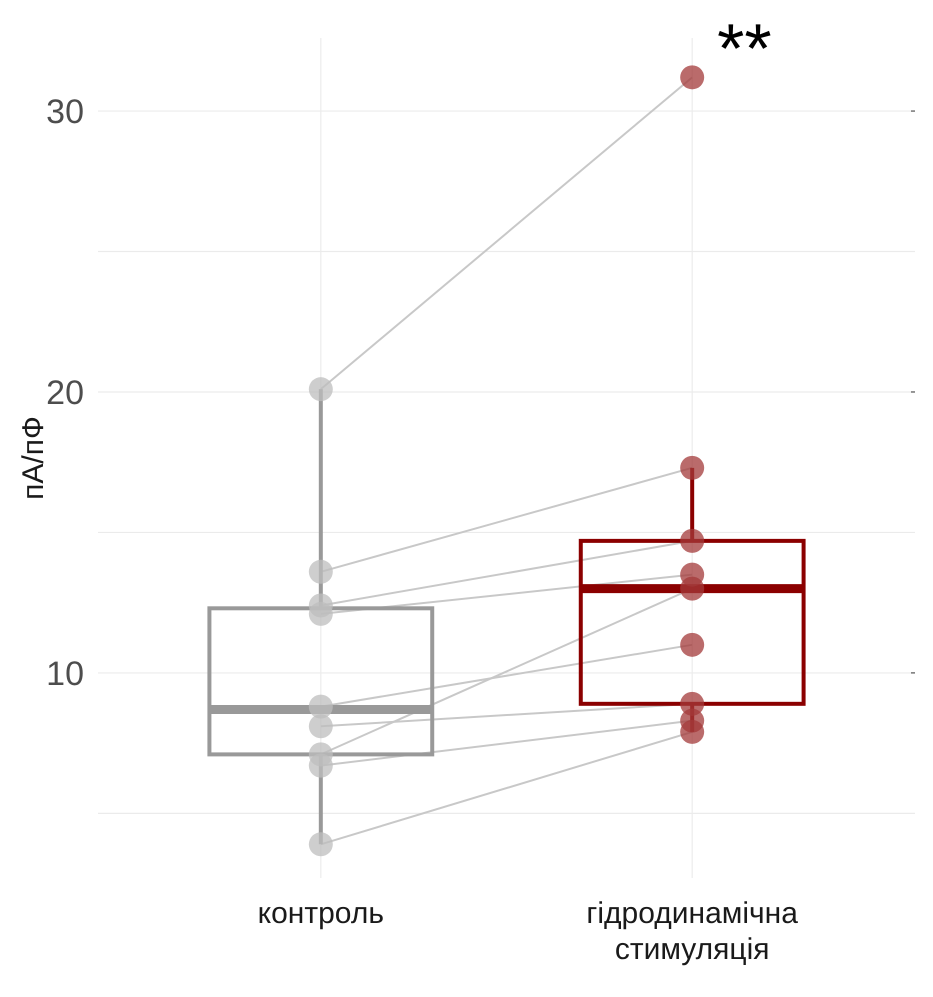 The width and height of the screenshot is (933, 997). I want to click on y-tick-label: 10, so click(65, 673).